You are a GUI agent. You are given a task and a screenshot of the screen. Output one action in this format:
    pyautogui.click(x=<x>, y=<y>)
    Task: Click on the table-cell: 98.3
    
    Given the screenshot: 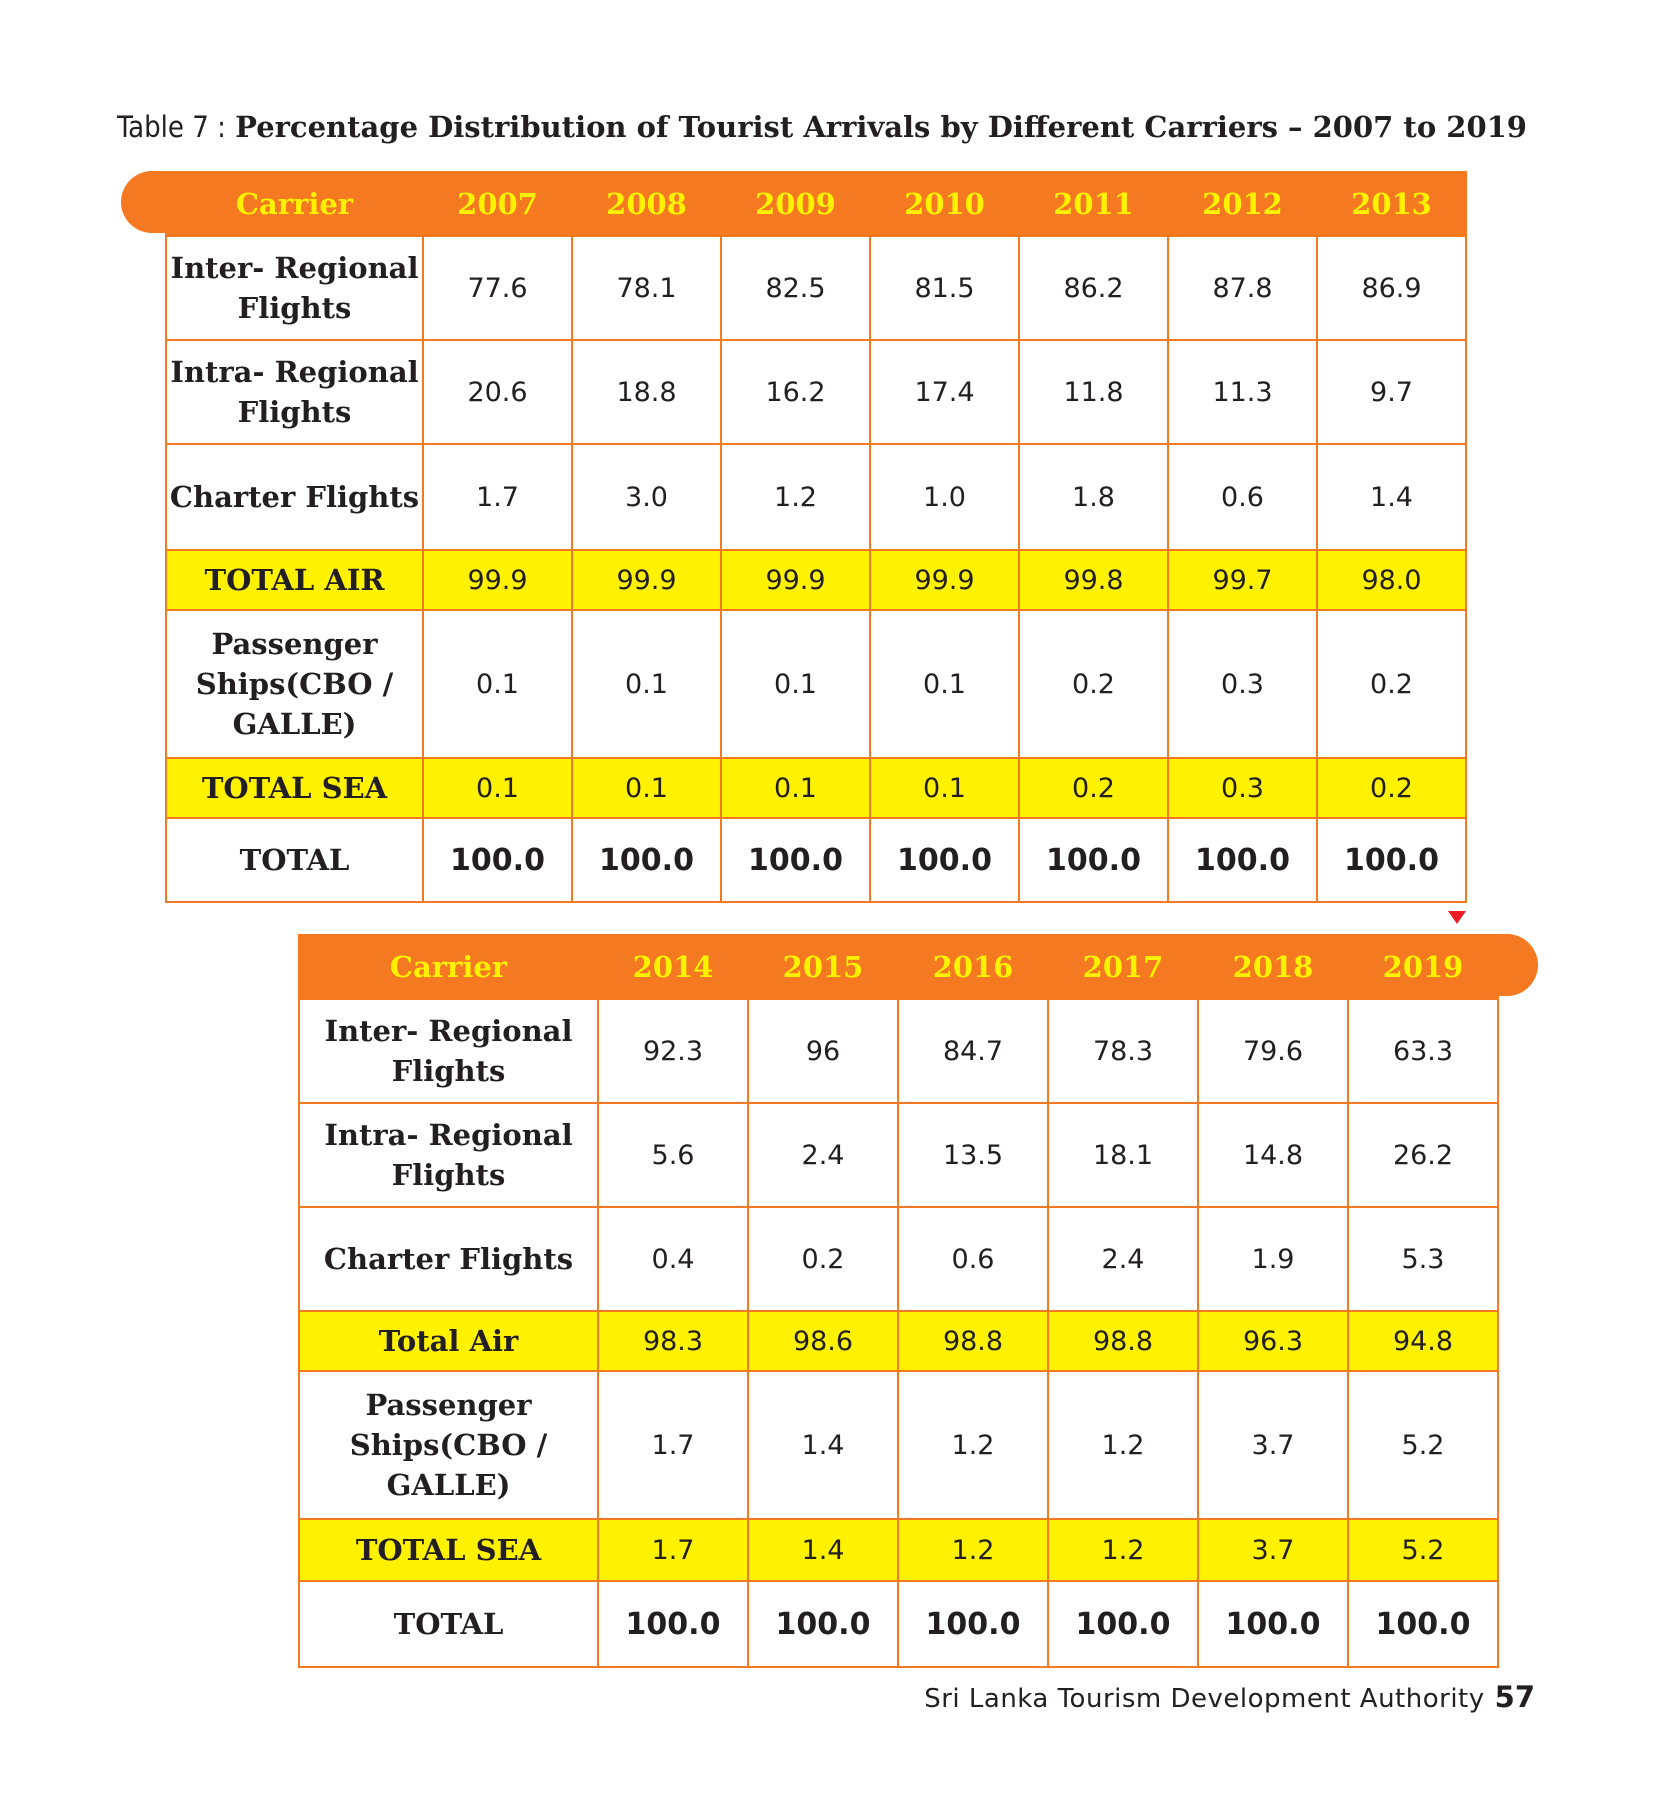 What is the action you would take?
    pyautogui.click(x=673, y=1341)
    